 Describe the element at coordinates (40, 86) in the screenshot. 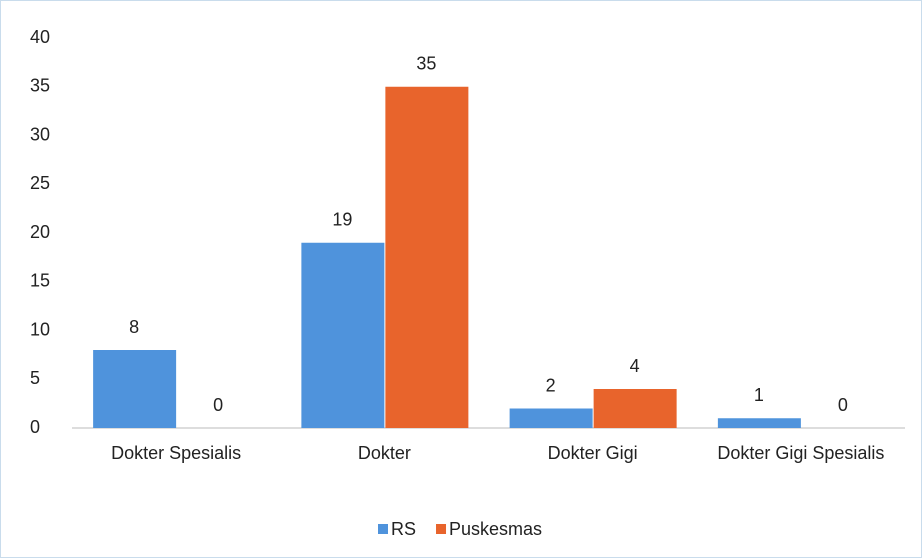

I see `y-tick-label: 35` at that location.